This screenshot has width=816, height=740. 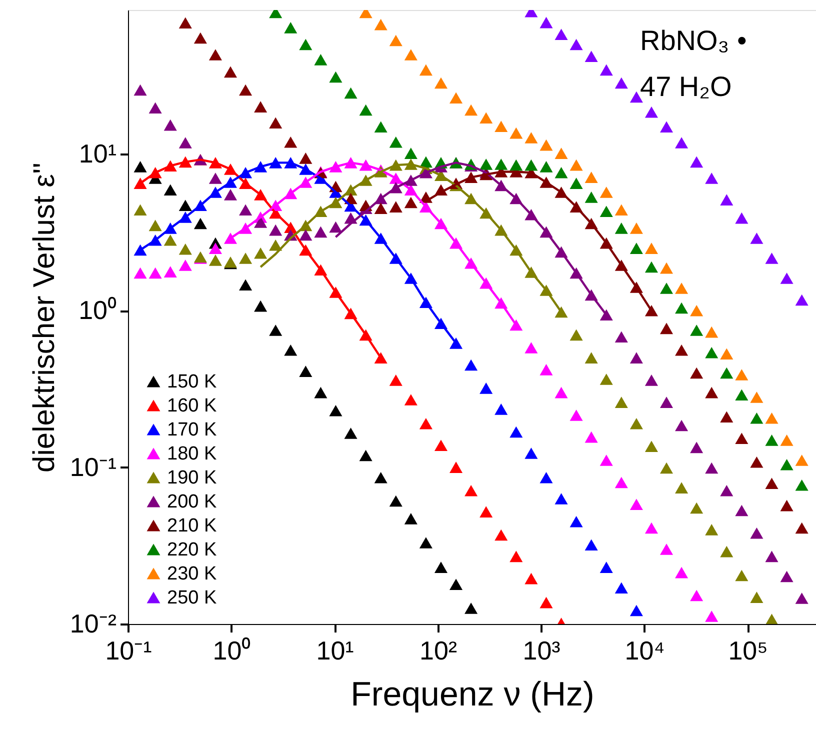 What do you see at coordinates (748, 651) in the screenshot?
I see `x-tick-label: 10⁵` at bounding box center [748, 651].